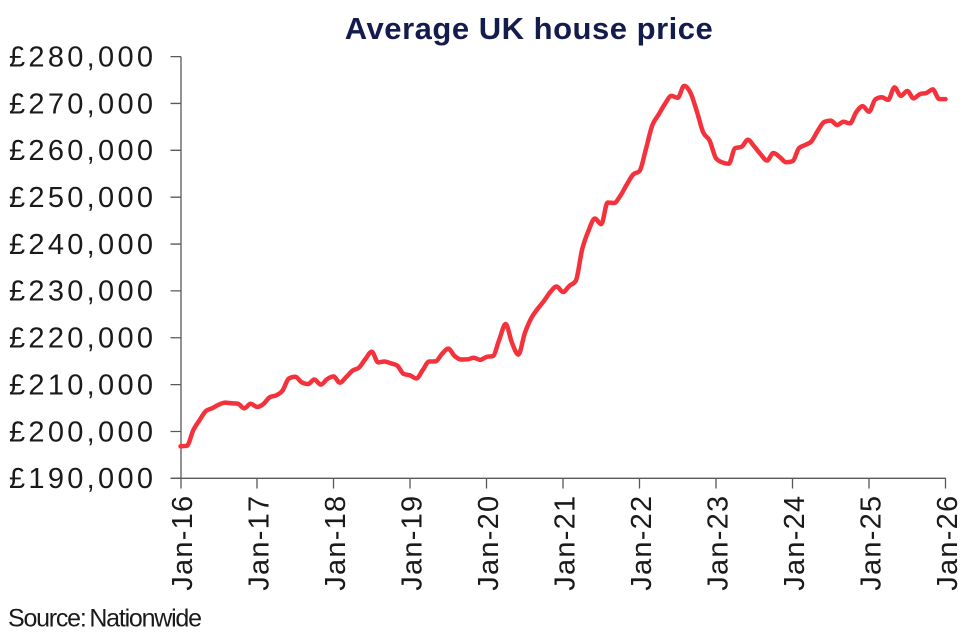 The height and width of the screenshot is (637, 976). What do you see at coordinates (81, 339) in the screenshot?
I see `svg-text: £220,000` at bounding box center [81, 339].